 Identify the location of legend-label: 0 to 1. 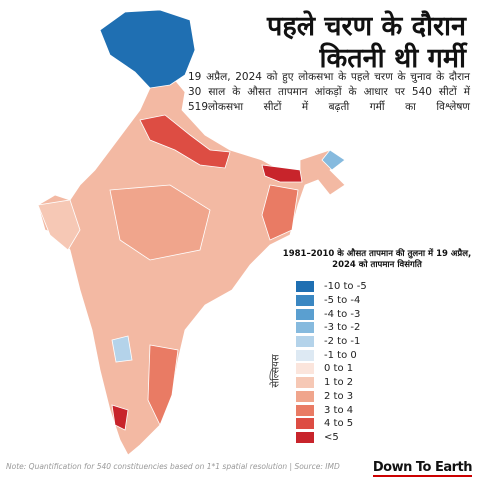
(339, 369).